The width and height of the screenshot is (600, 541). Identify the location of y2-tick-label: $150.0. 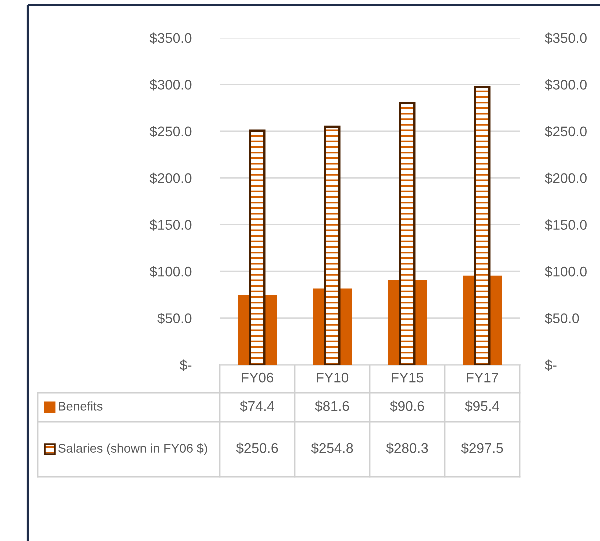
(566, 225).